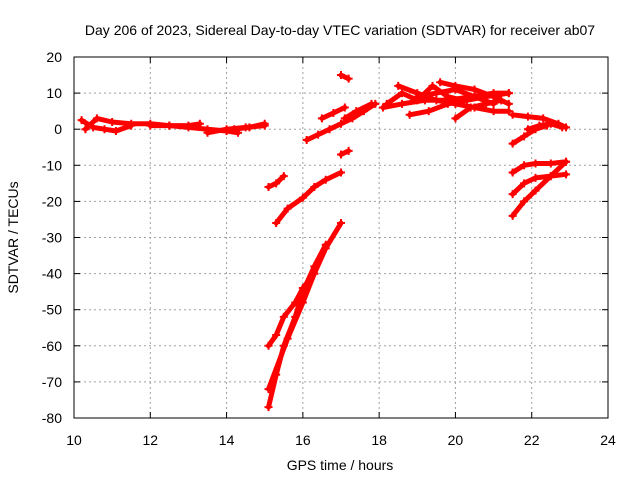 Image resolution: width=640 pixels, height=480 pixels. Describe the element at coordinates (150, 440) in the screenshot. I see `x-tick-label: 12` at that location.